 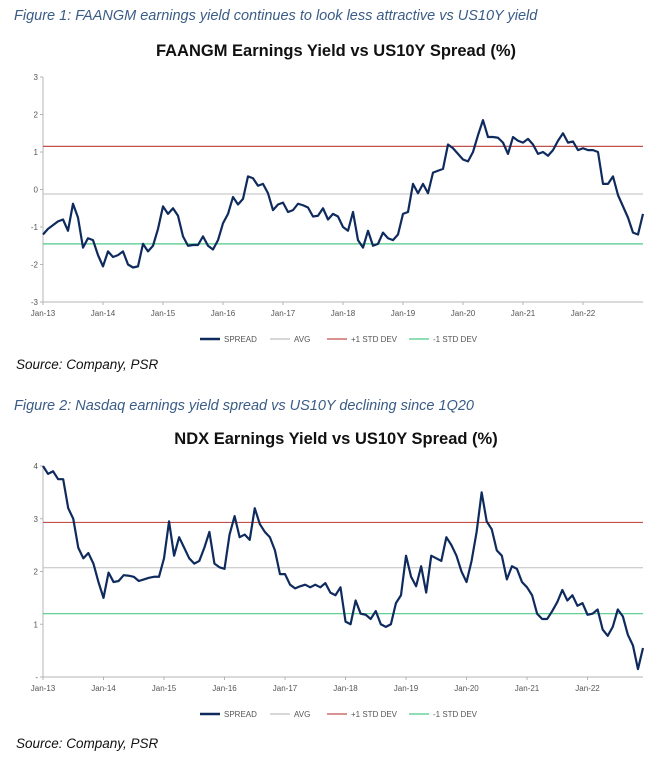 What do you see at coordinates (87, 364) in the screenshot?
I see `figure-1-source: Source: Company, PSR` at bounding box center [87, 364].